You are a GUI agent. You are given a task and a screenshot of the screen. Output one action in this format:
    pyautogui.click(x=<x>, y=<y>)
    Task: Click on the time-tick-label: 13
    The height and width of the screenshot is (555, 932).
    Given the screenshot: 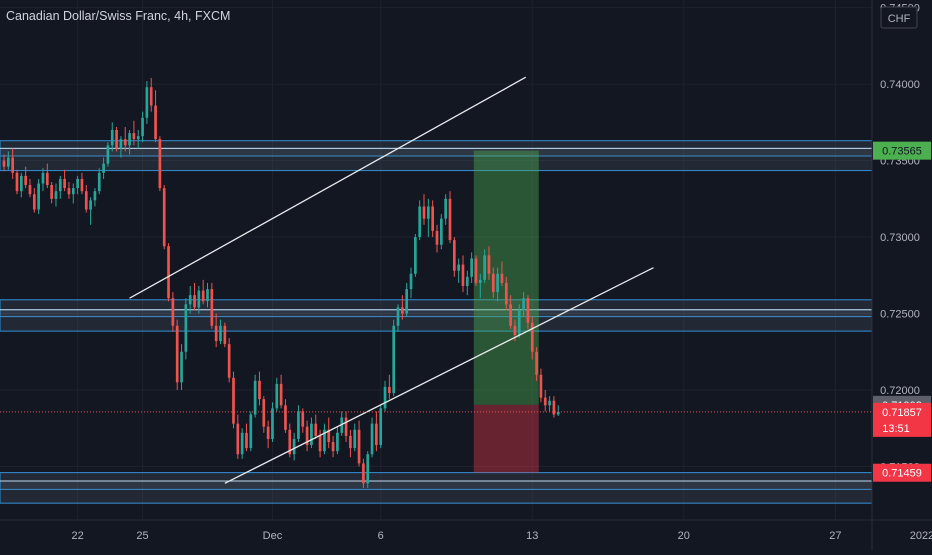 What is the action you would take?
    pyautogui.click(x=532, y=536)
    